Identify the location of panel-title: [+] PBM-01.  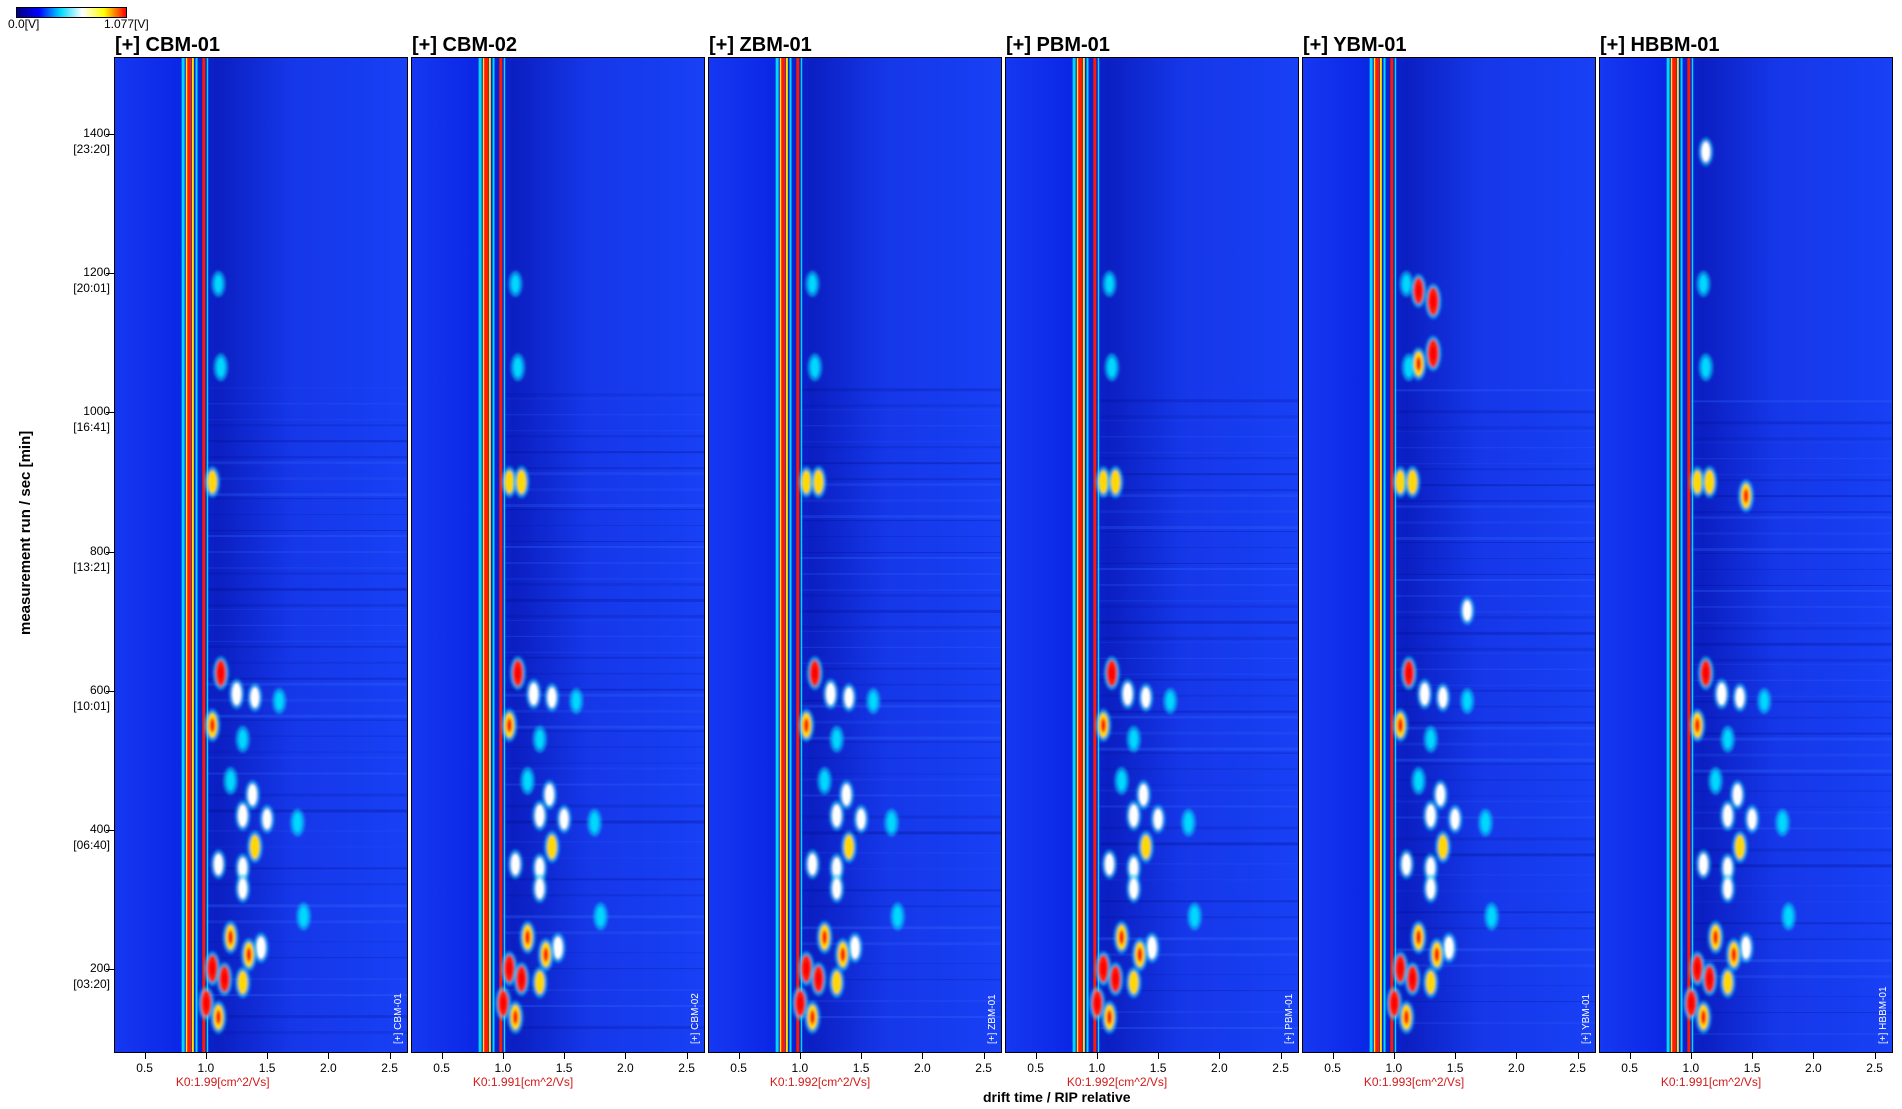
(1058, 45).